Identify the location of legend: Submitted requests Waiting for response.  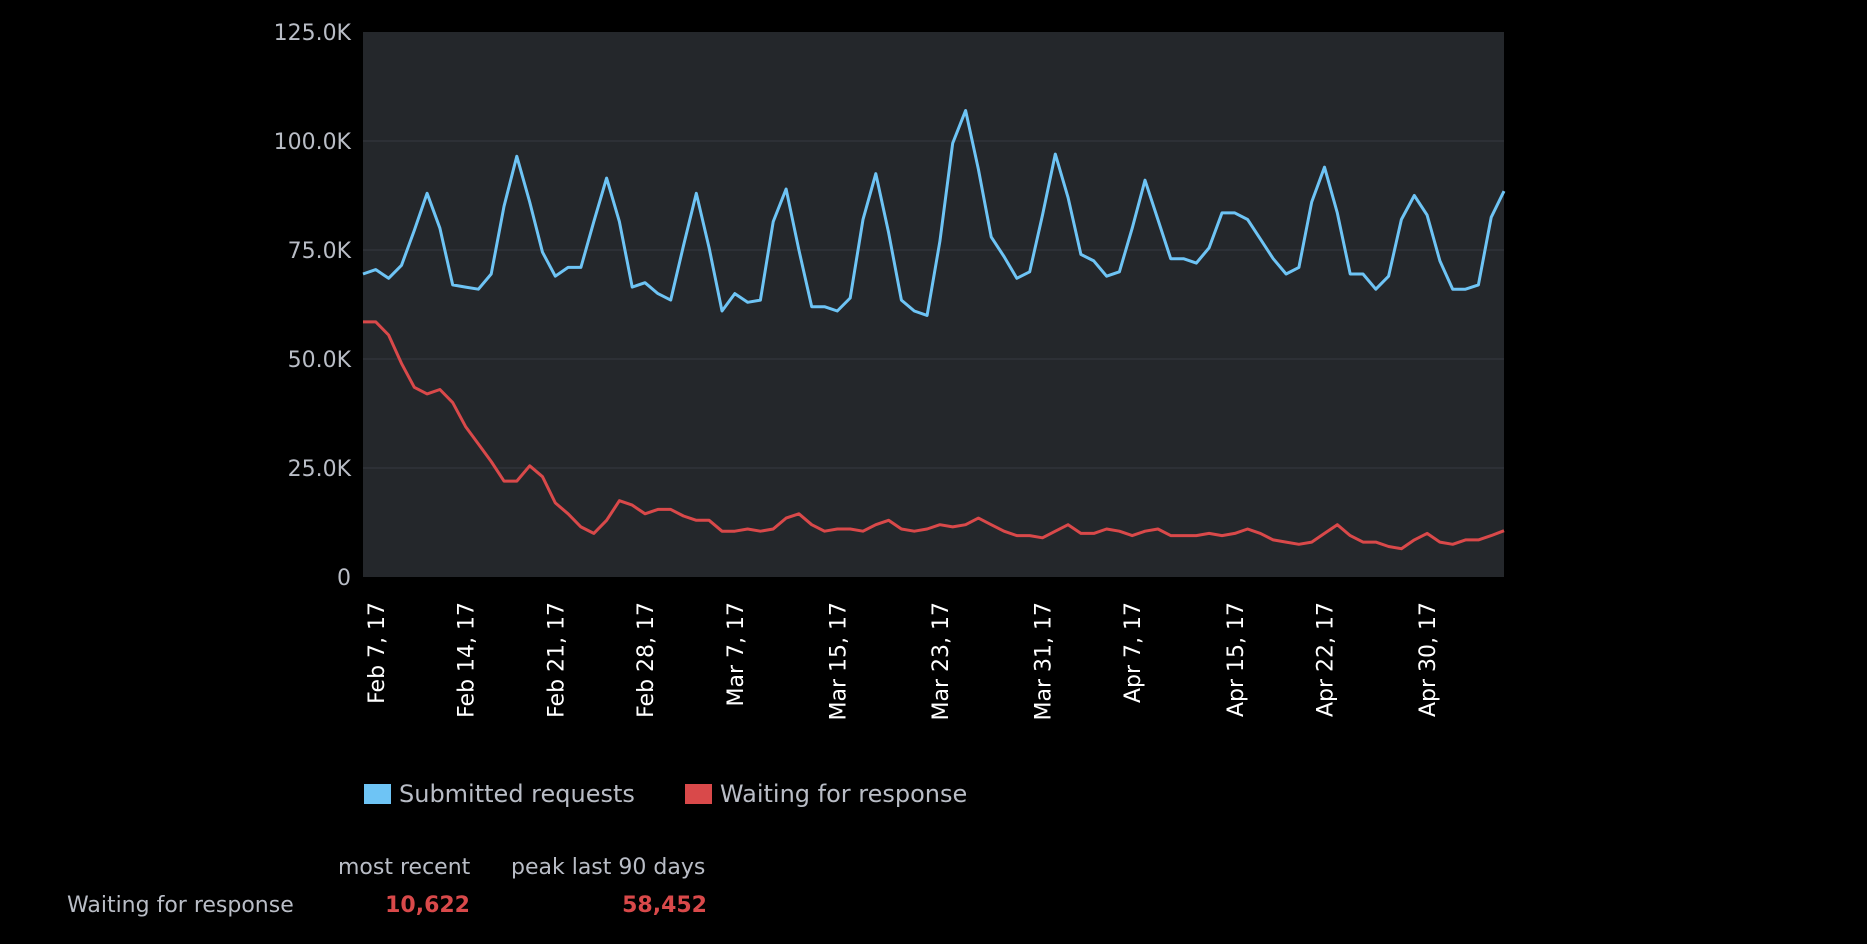
(665, 794).